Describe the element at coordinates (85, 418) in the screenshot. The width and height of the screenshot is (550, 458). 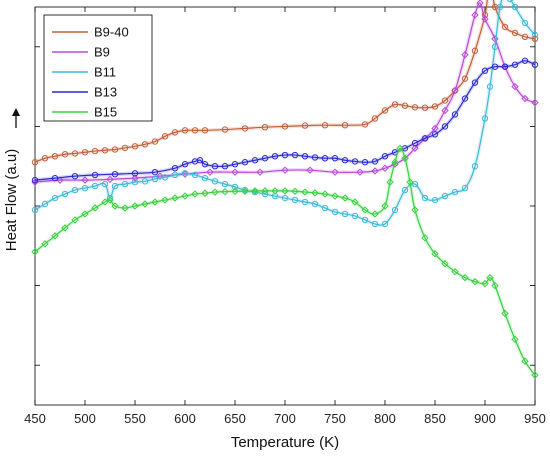
I see `x-tick-label: 500` at that location.